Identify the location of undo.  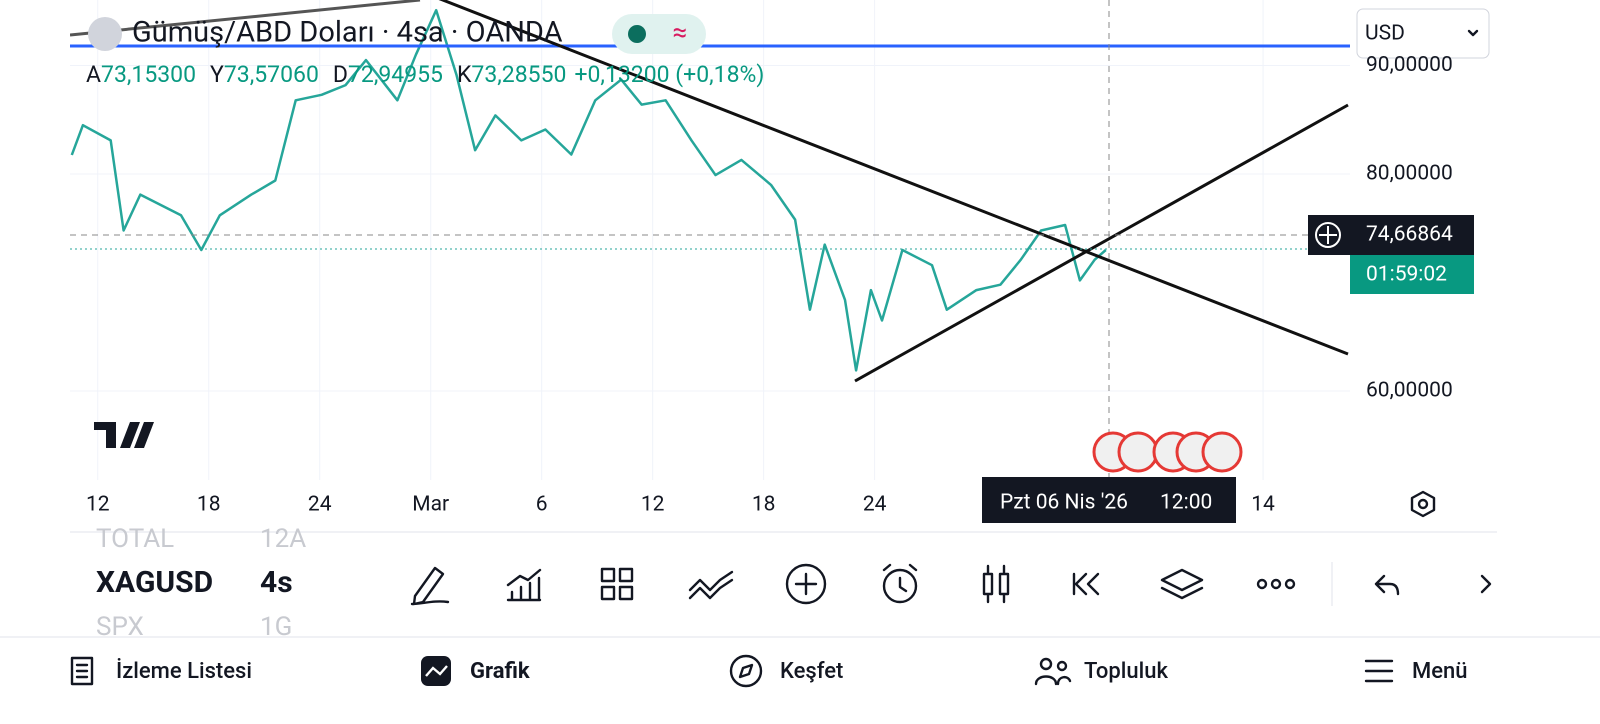
(1387, 585).